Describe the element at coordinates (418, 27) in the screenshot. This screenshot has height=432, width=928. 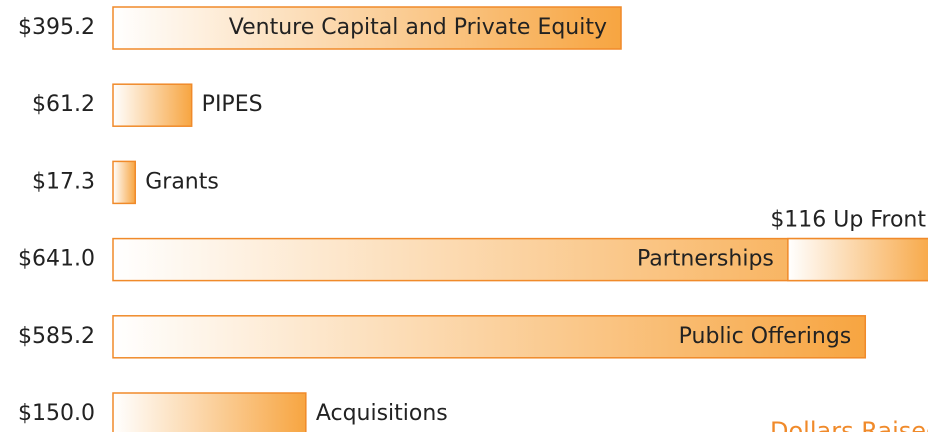
I see `category-label: Venture Capital and Private Equity` at that location.